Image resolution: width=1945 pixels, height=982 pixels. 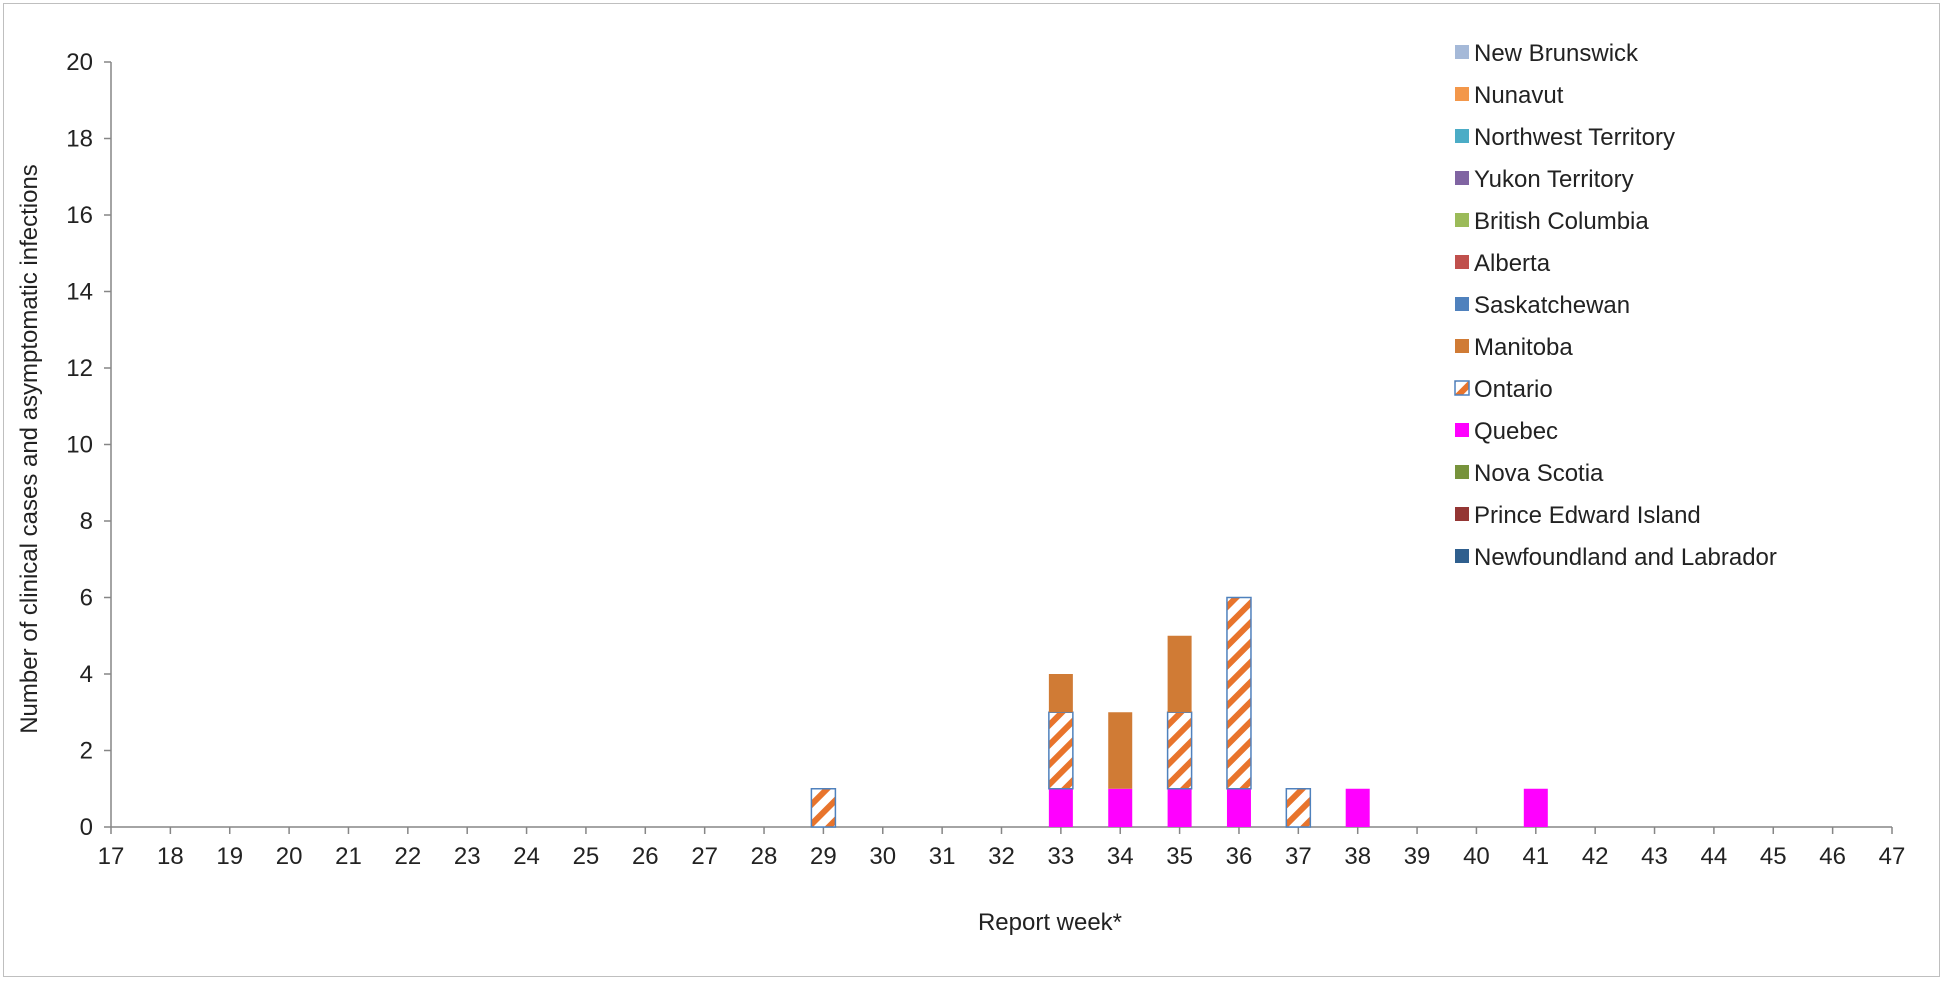 What do you see at coordinates (1050, 922) in the screenshot?
I see `x-axis-title: Report week*` at bounding box center [1050, 922].